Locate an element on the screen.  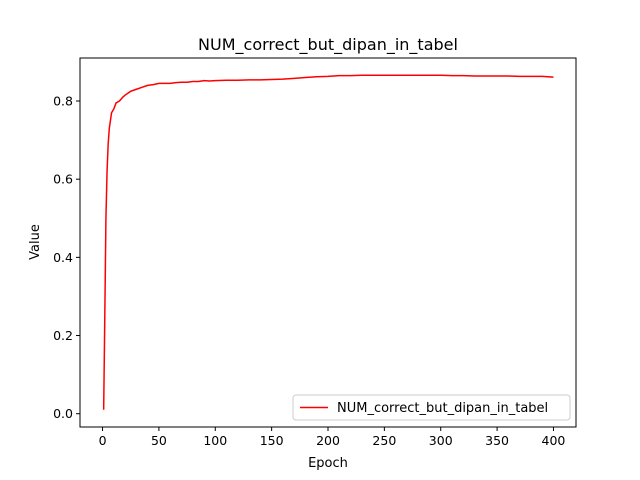
legend-label: NUM_correct_but_dipan_in_tabel is located at coordinates (442, 408).